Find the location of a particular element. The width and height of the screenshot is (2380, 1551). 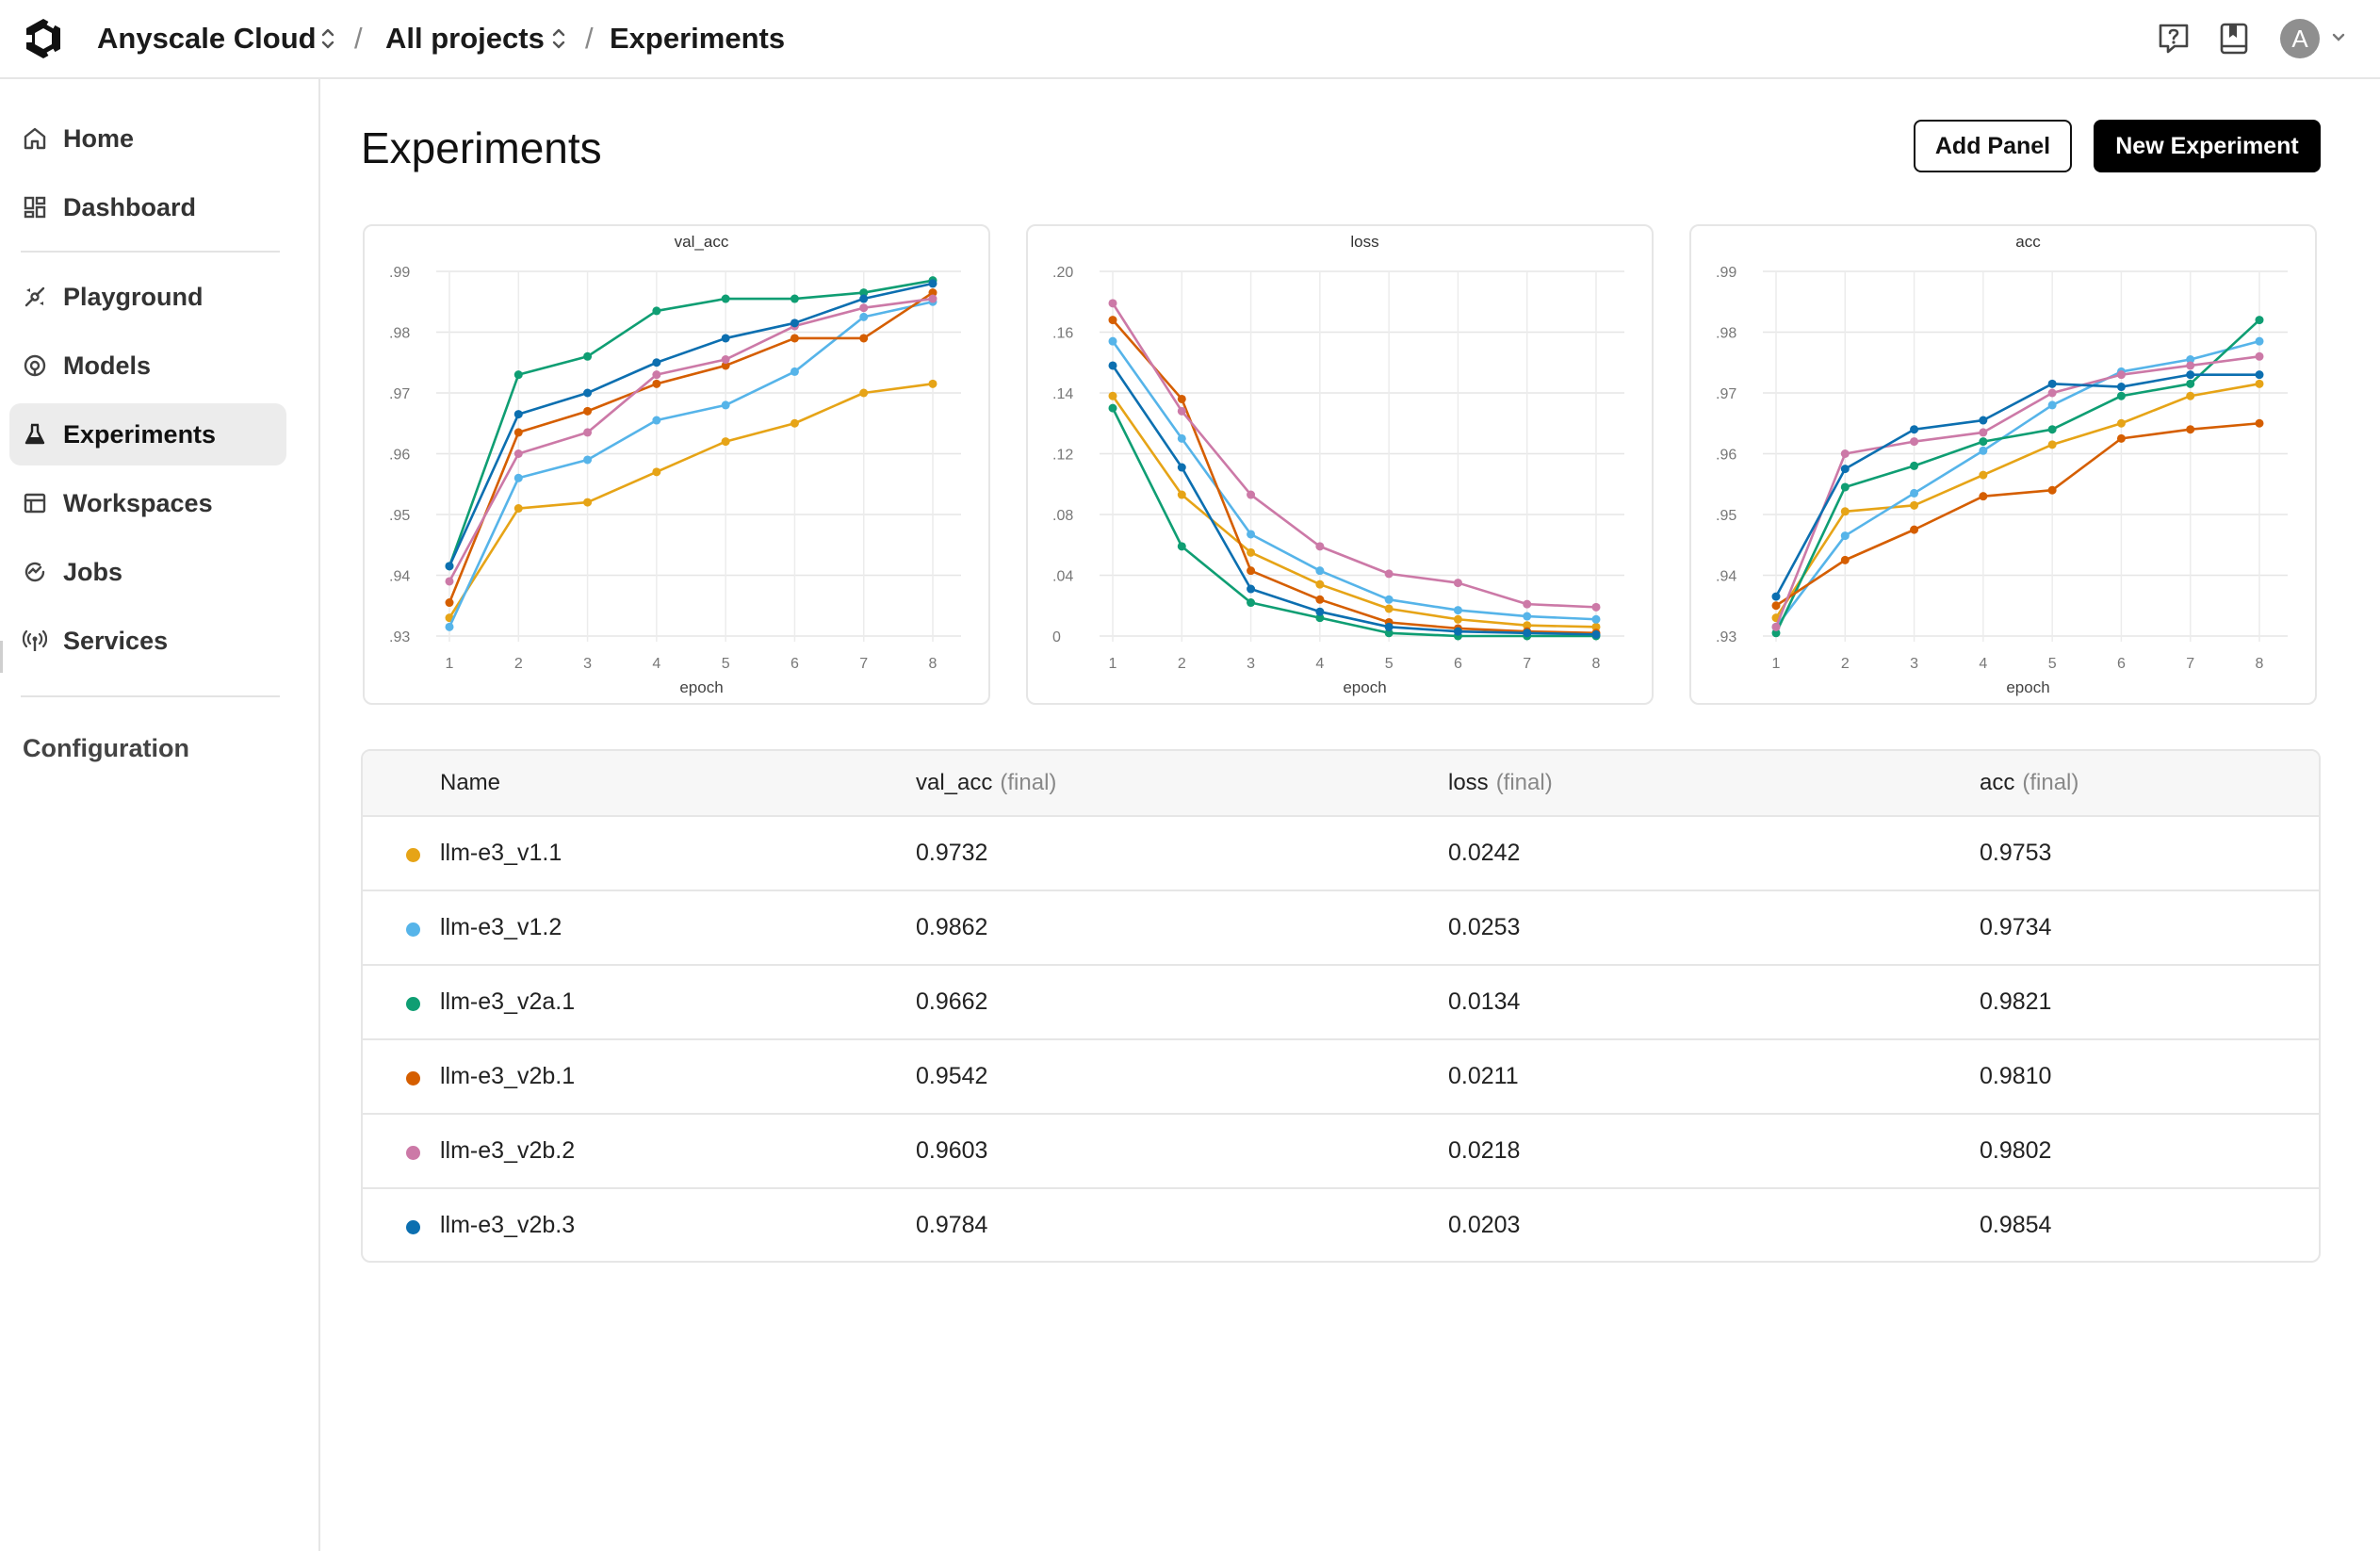

series-line-llm-e3_v2b.2 is located at coordinates (1354, 455).